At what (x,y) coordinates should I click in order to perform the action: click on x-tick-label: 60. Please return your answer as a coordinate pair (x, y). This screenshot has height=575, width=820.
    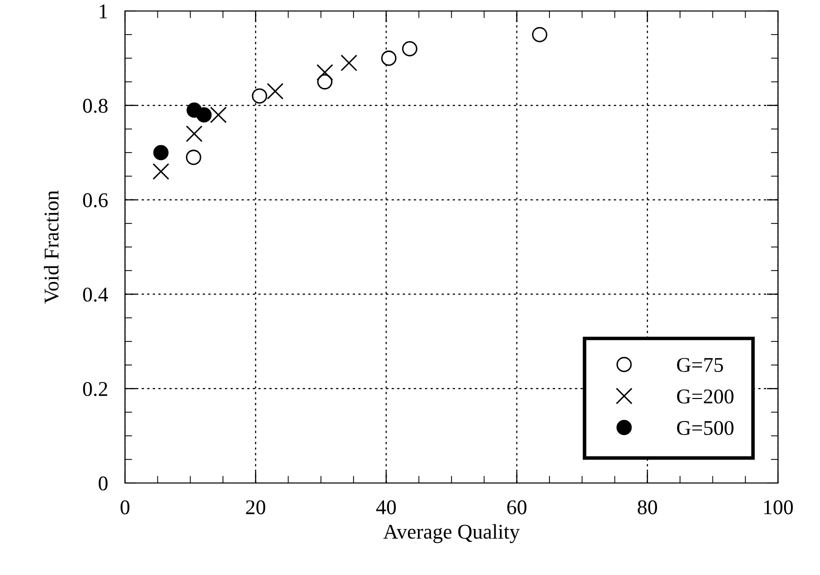
    Looking at the image, I should click on (516, 507).